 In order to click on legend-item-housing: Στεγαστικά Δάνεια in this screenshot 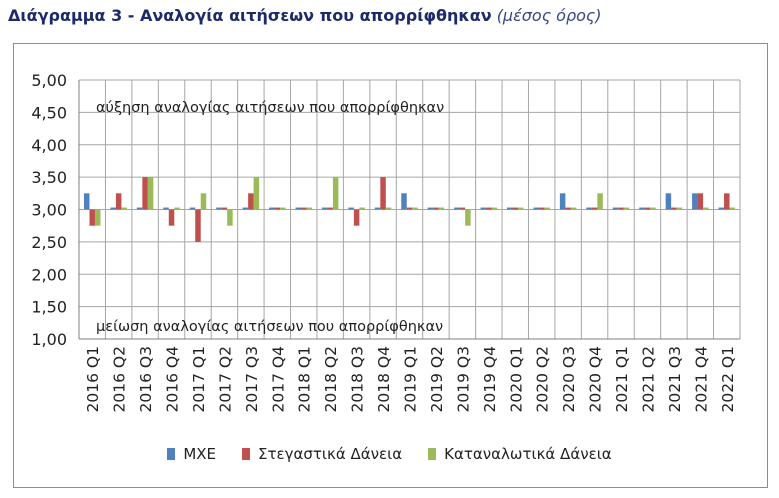, I will do `click(322, 454)`.